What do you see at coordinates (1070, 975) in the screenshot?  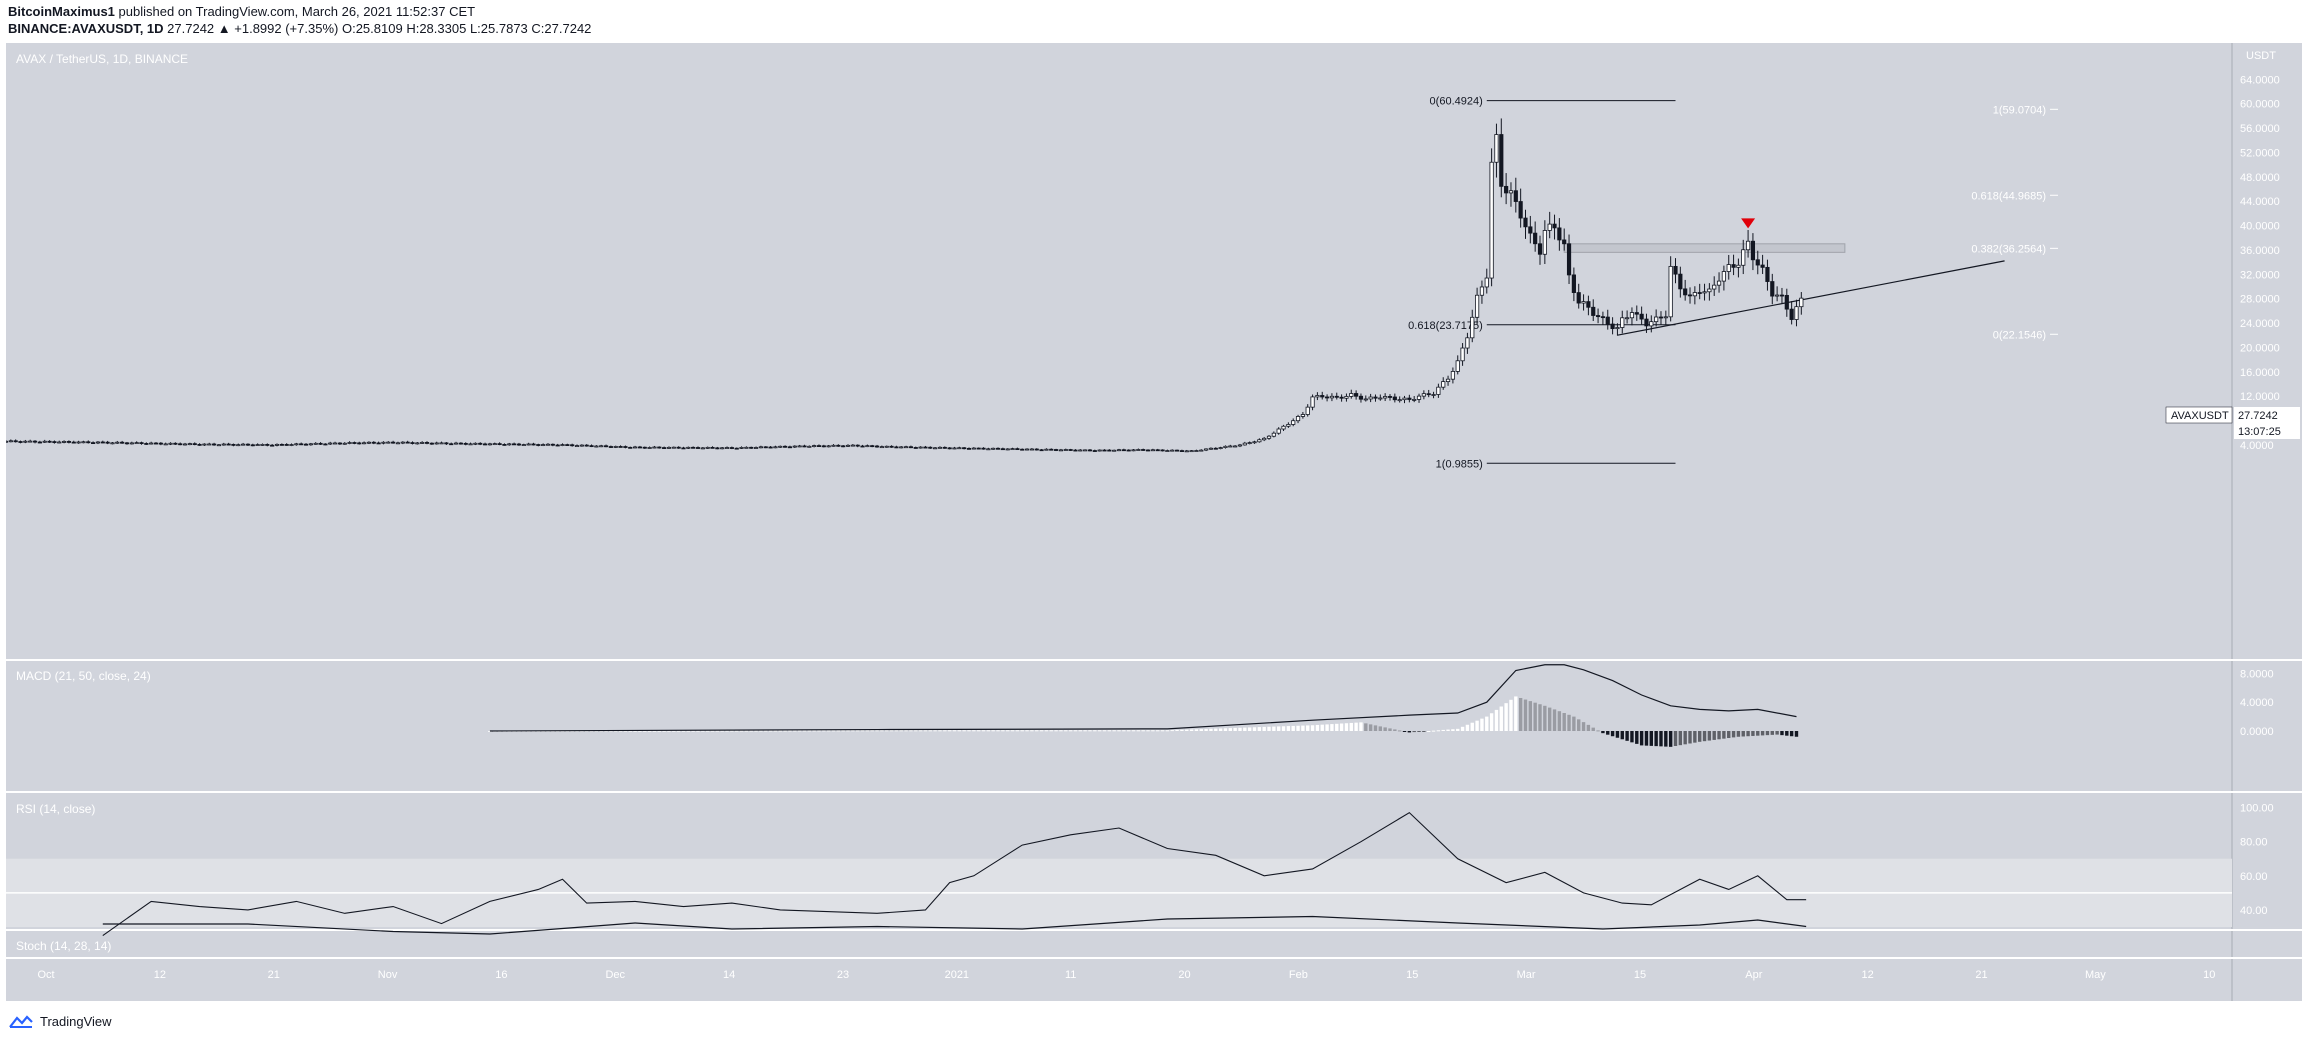 I see `time-tick-label: 11` at bounding box center [1070, 975].